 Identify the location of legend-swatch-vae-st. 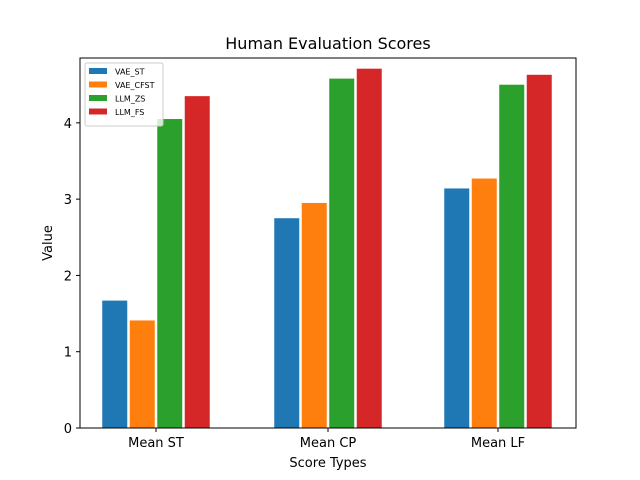
(98, 71).